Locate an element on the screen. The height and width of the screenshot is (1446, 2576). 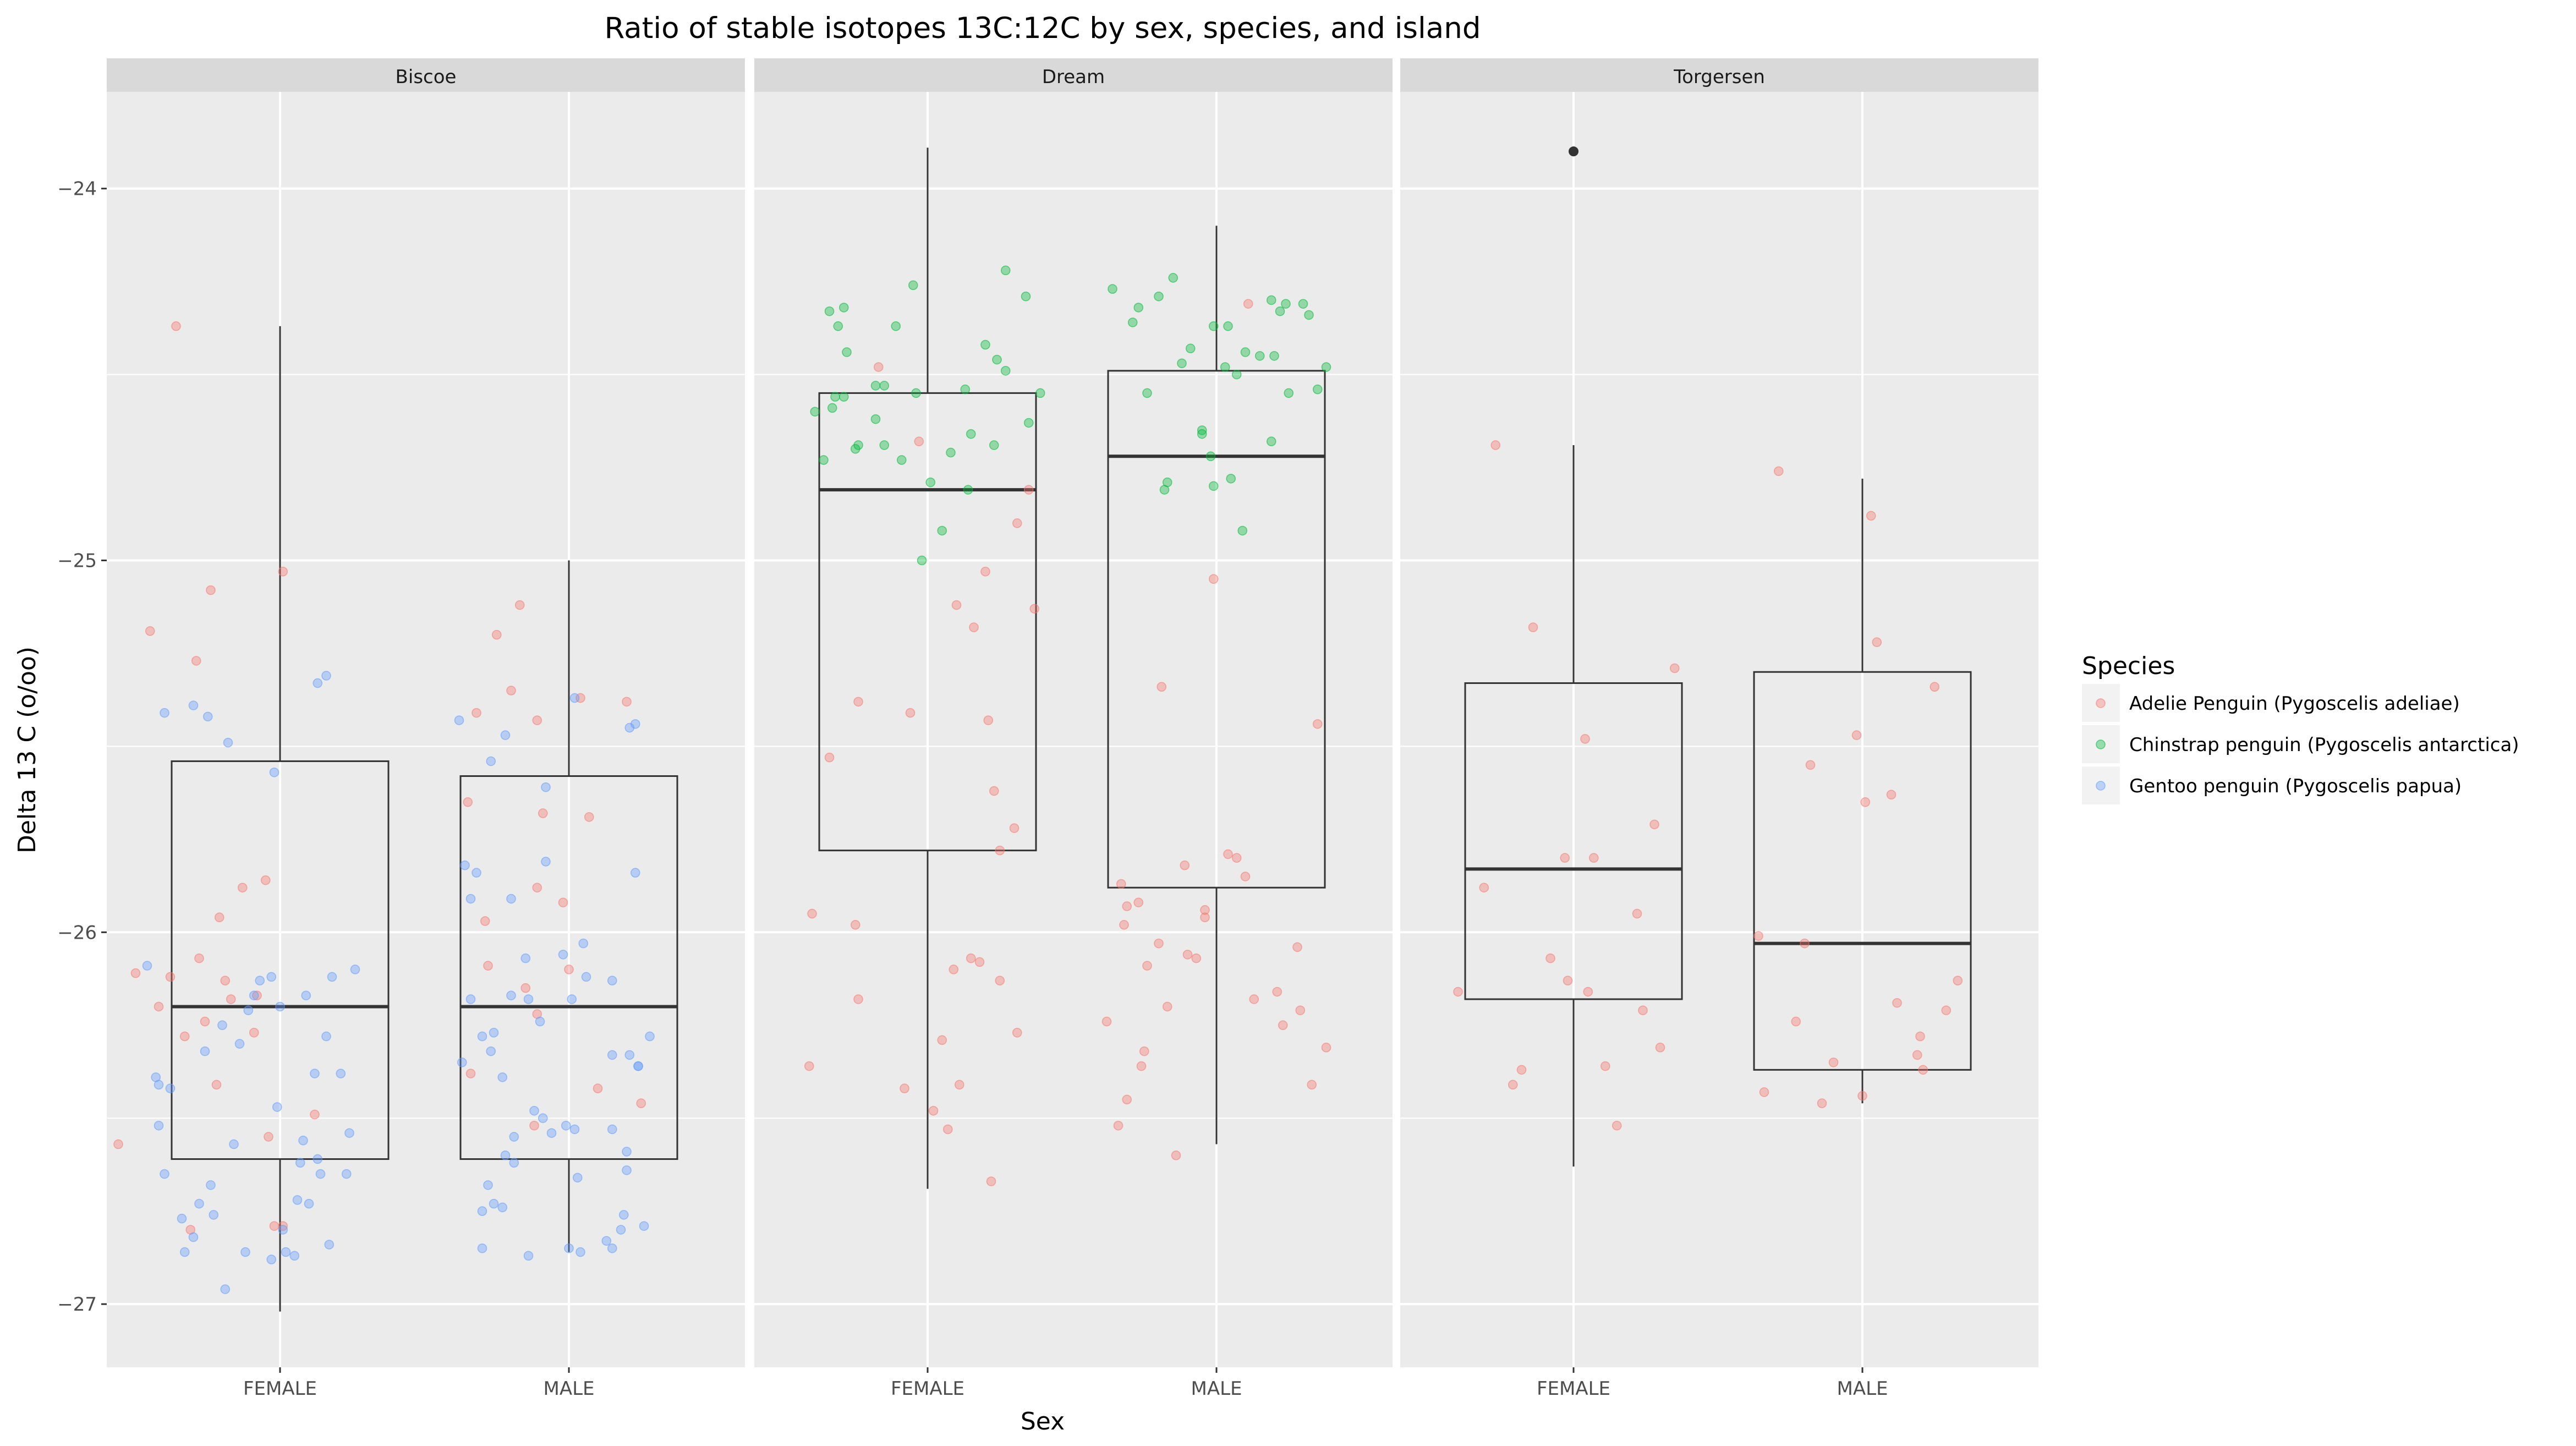
legend-key-marker is located at coordinates (2101, 703).